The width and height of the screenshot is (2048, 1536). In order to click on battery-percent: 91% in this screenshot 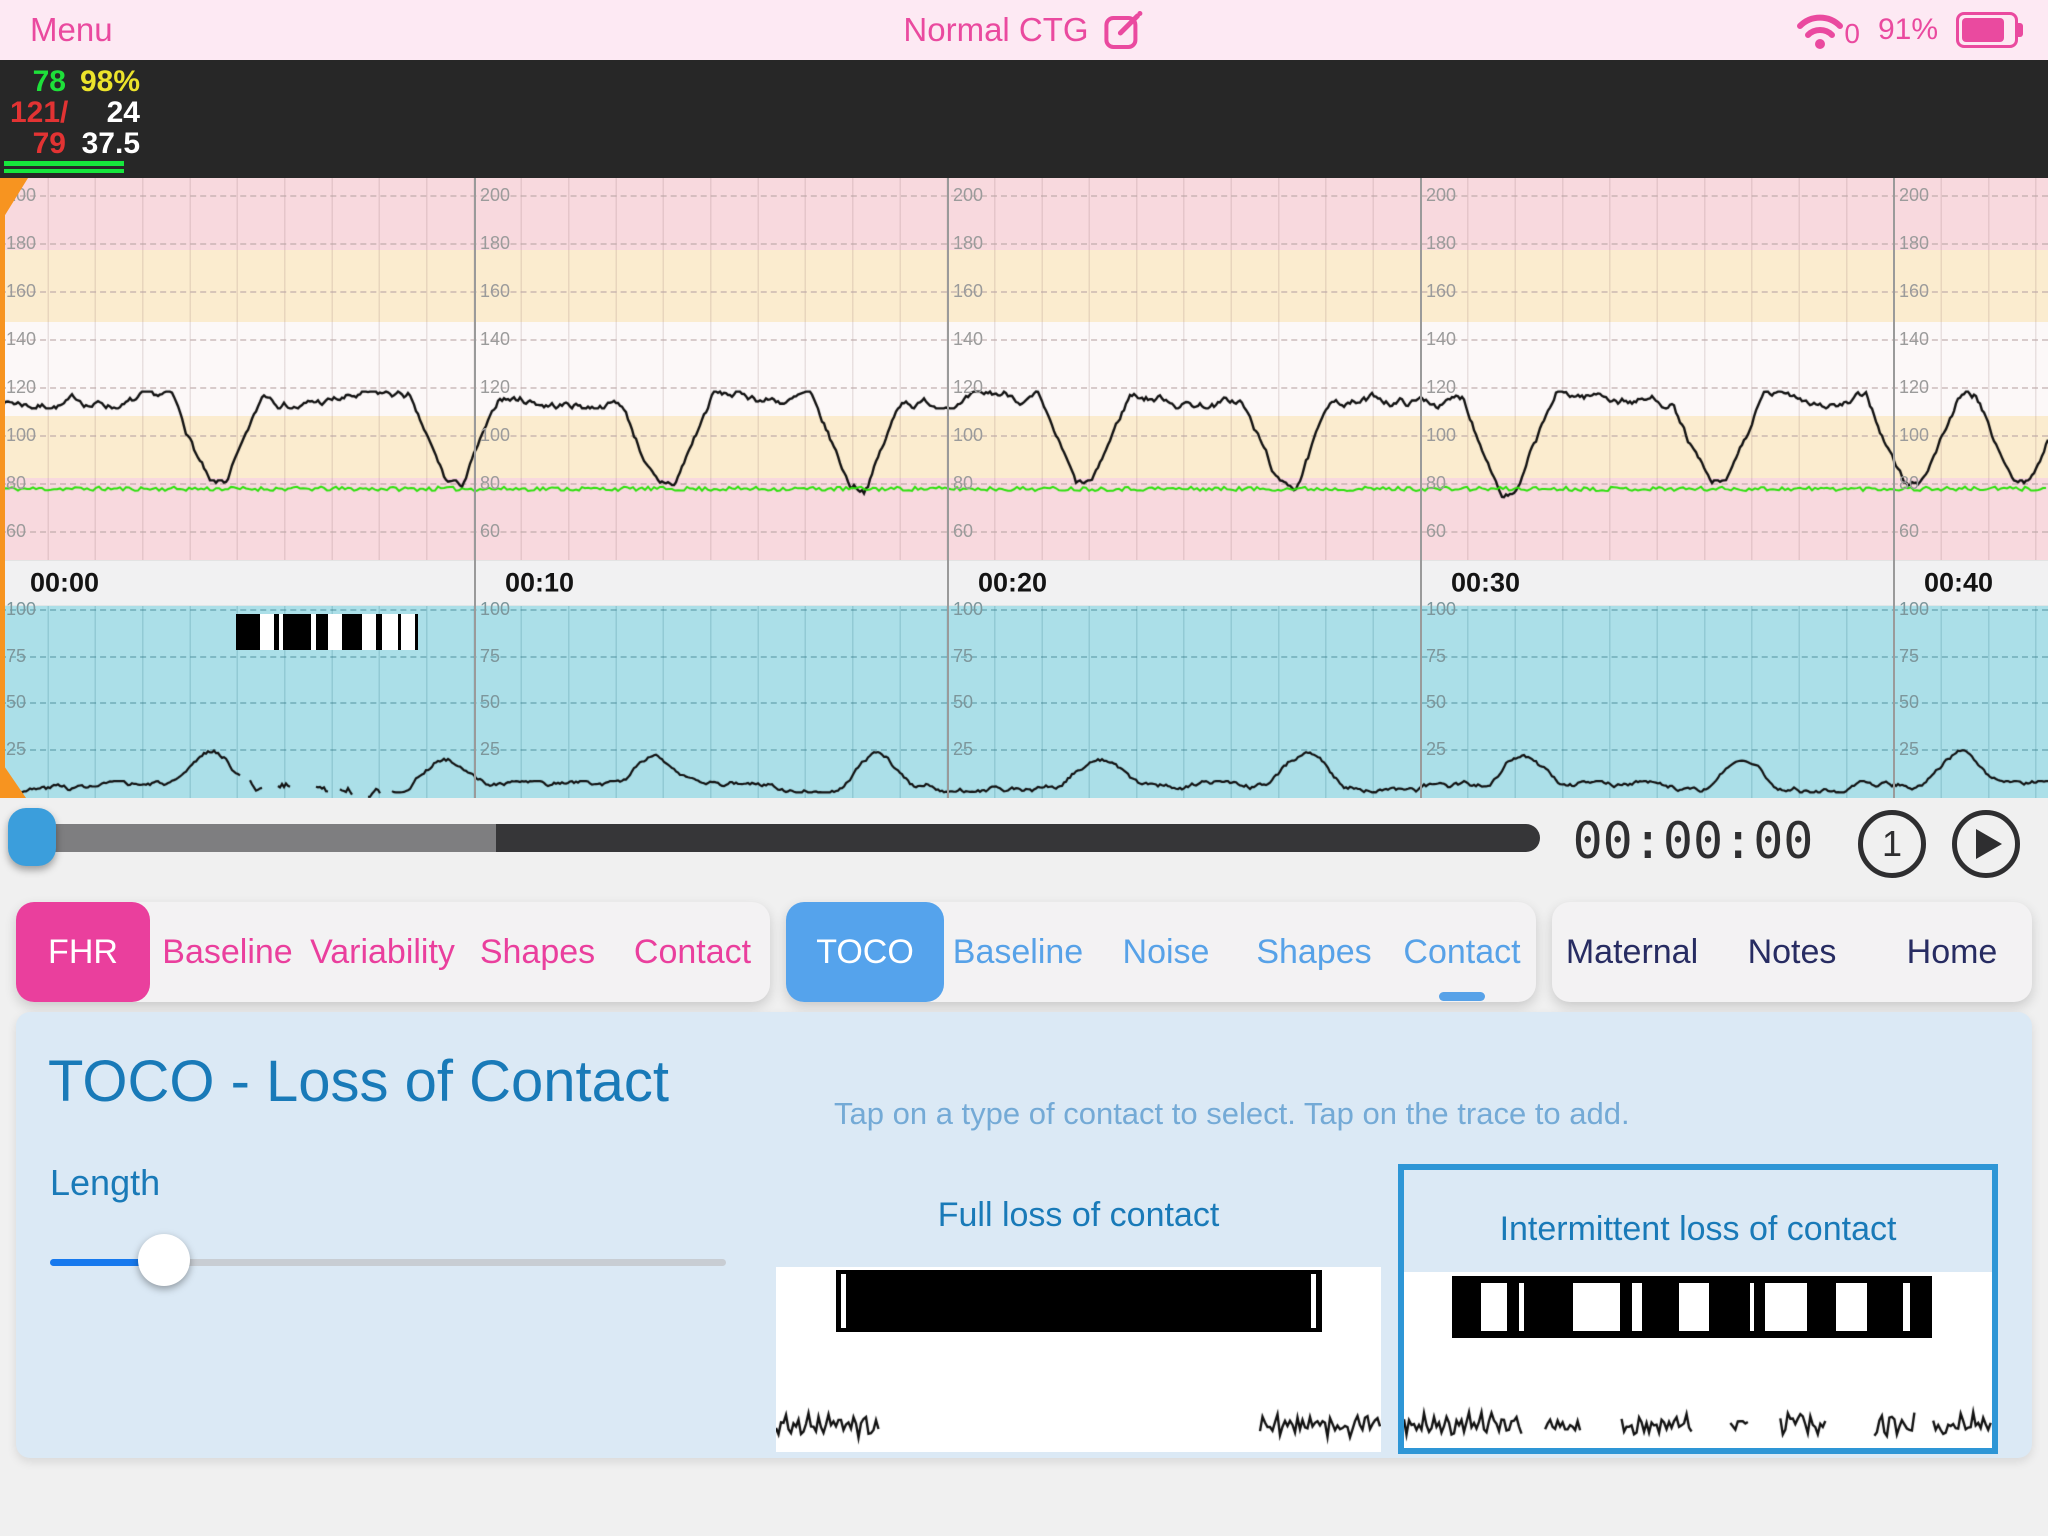, I will do `click(1907, 29)`.